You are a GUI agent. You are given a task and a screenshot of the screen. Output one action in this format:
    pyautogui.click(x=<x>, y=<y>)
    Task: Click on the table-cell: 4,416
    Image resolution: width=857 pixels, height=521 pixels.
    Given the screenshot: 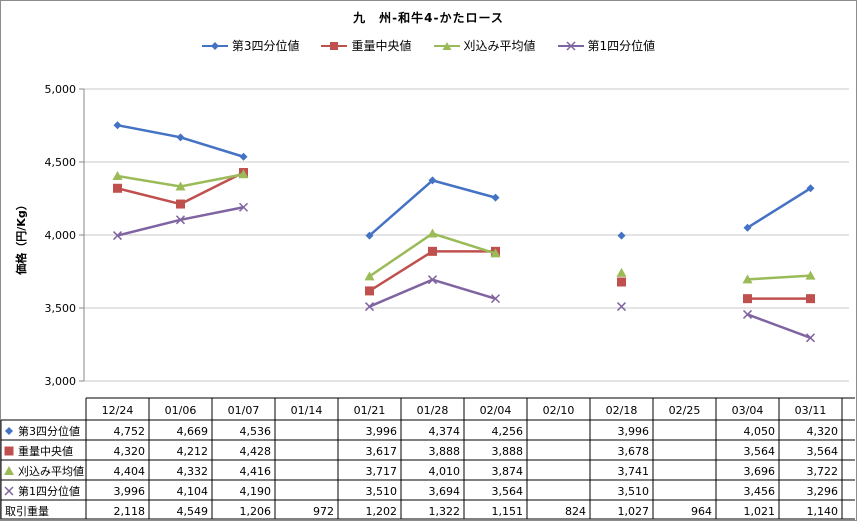 What is the action you would take?
    pyautogui.click(x=256, y=471)
    